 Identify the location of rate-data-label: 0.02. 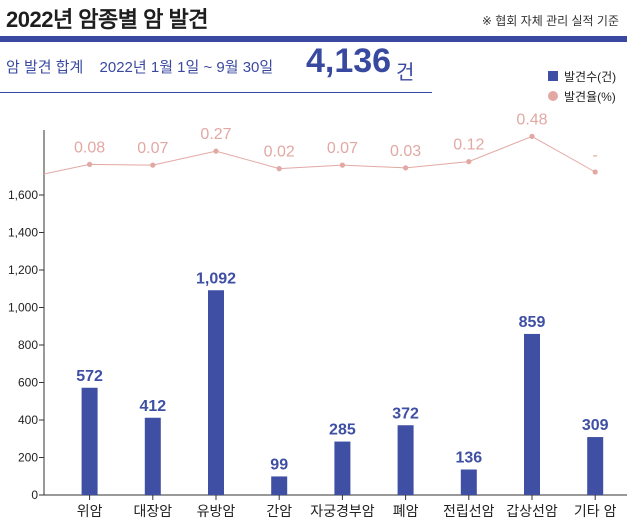
(279, 152).